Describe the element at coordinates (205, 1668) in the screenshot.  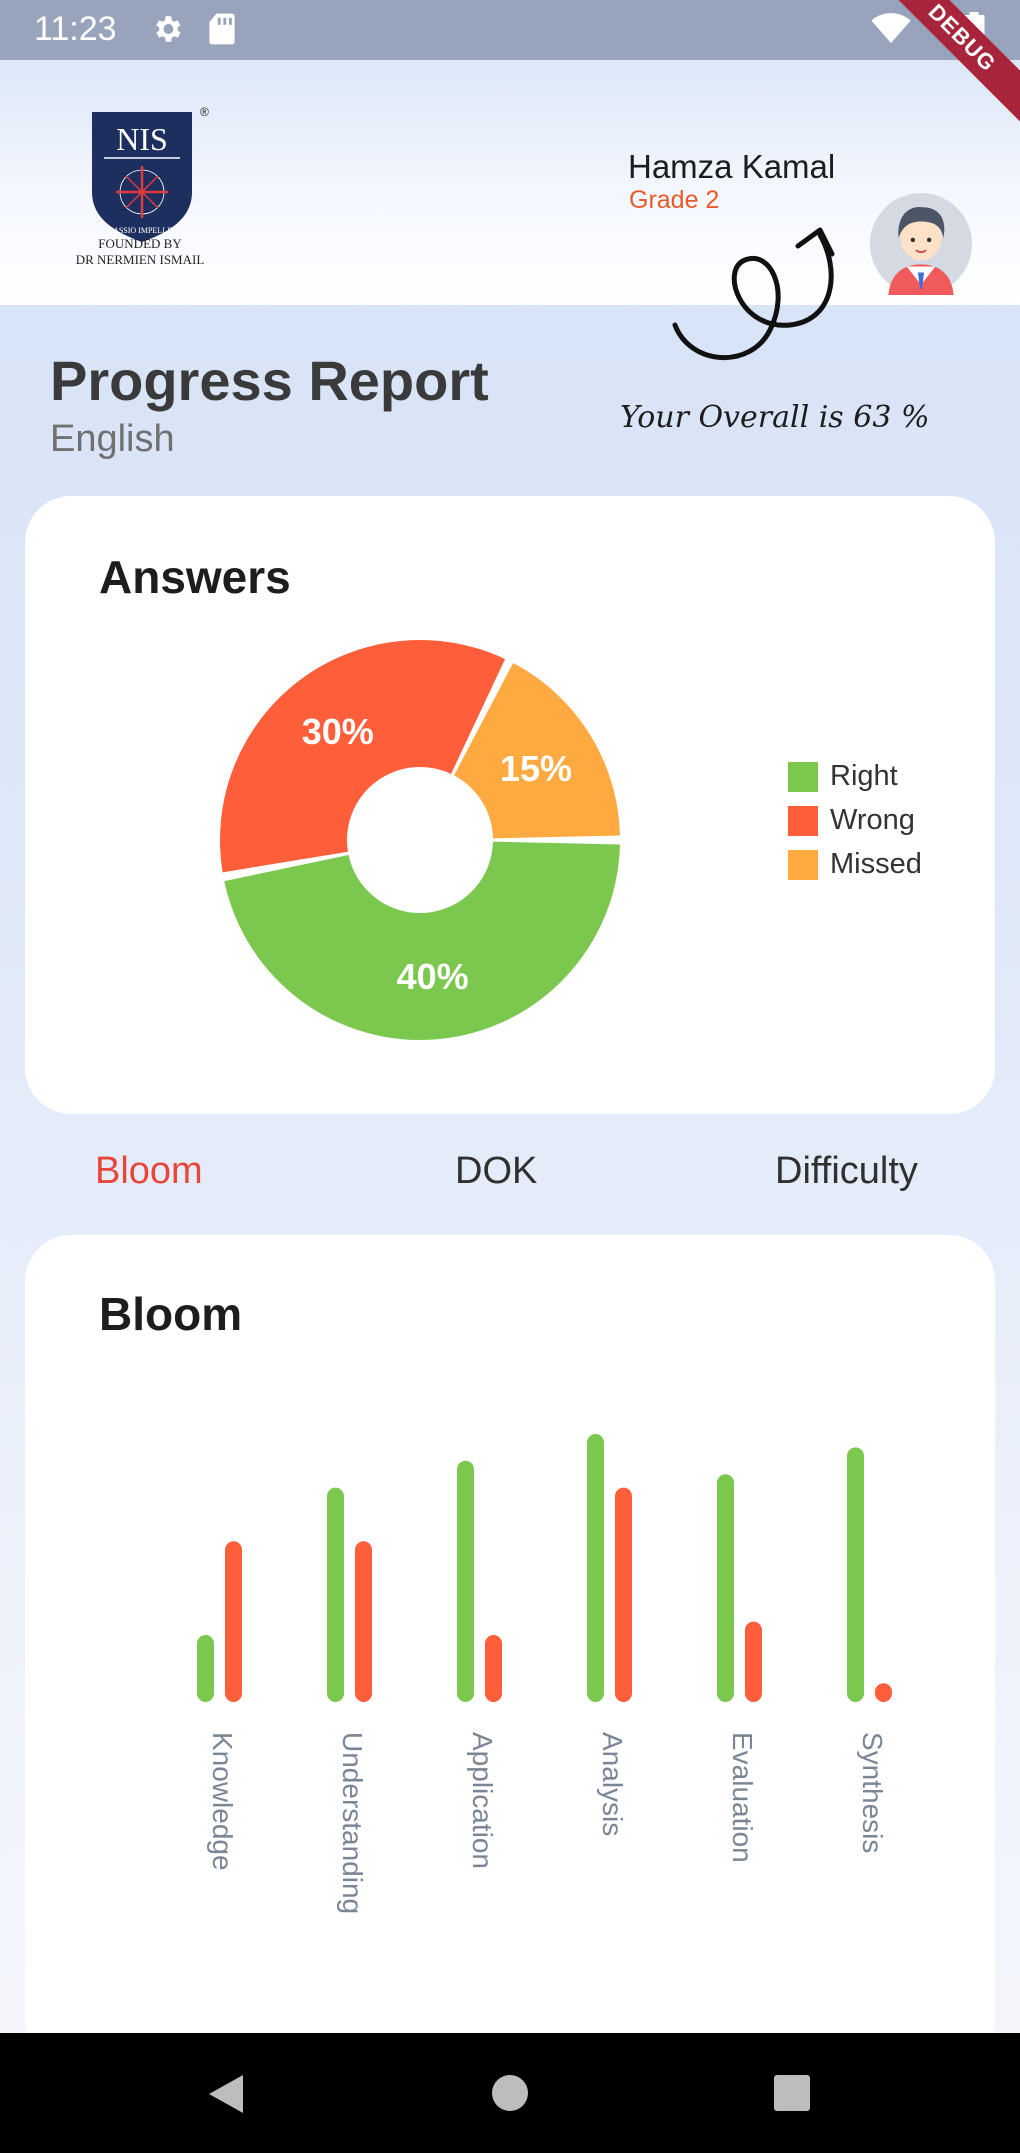
I see `bar-knowledge-right` at that location.